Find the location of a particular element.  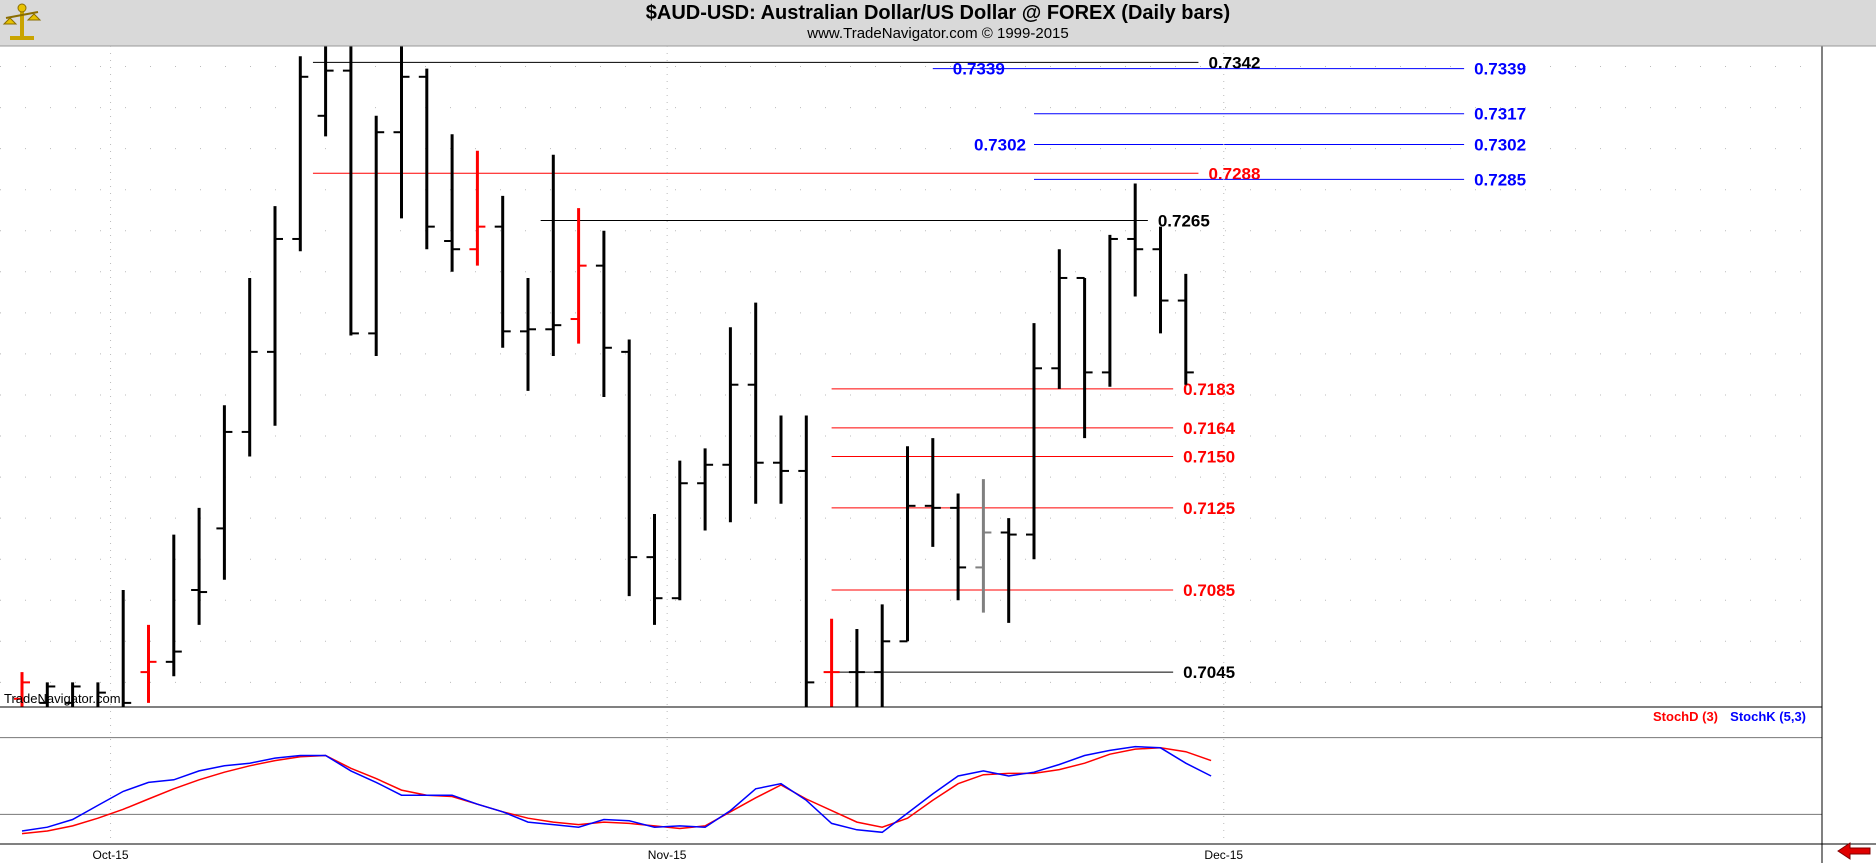

x-tick-label: Nov-15 is located at coordinates (667, 855).